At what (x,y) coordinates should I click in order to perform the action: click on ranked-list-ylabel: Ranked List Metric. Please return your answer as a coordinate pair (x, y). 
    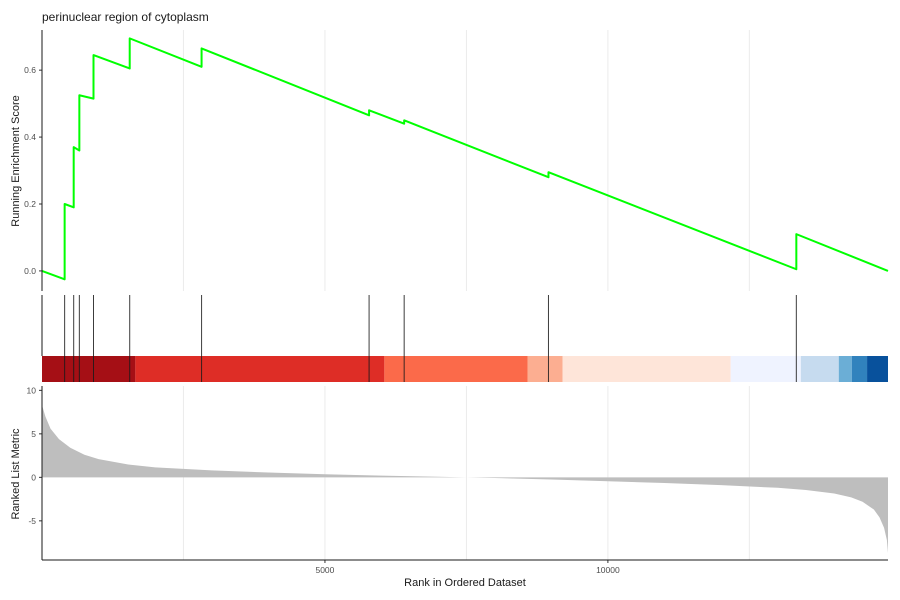
    Looking at the image, I should click on (16, 474).